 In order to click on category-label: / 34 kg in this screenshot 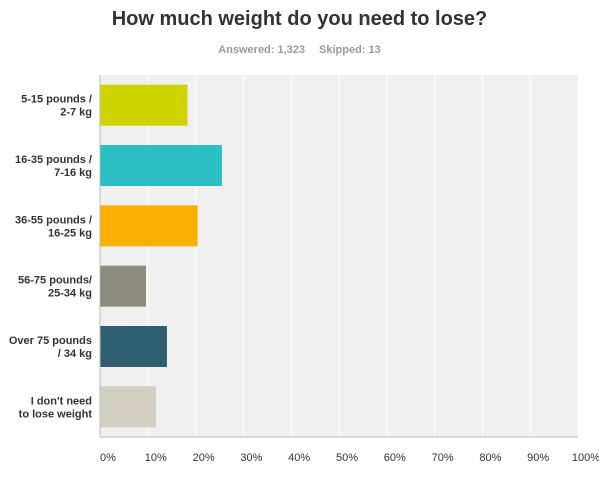, I will do `click(75, 354)`.